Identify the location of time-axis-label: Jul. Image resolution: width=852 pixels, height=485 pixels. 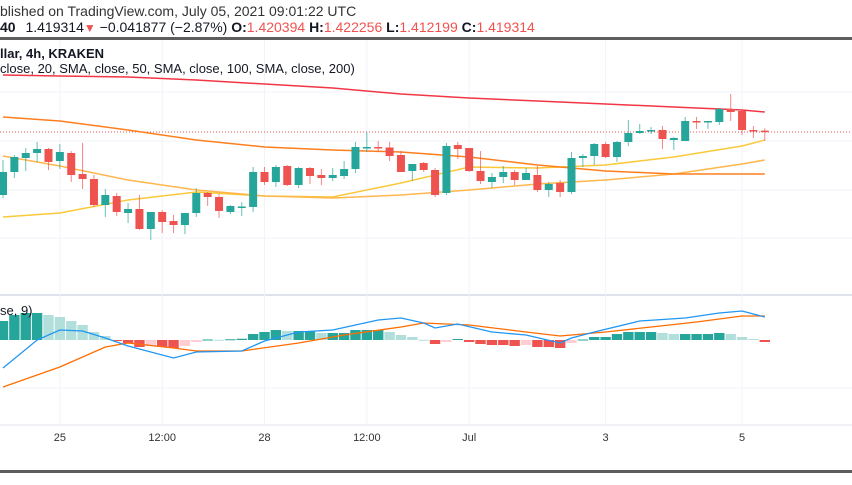
(469, 438).